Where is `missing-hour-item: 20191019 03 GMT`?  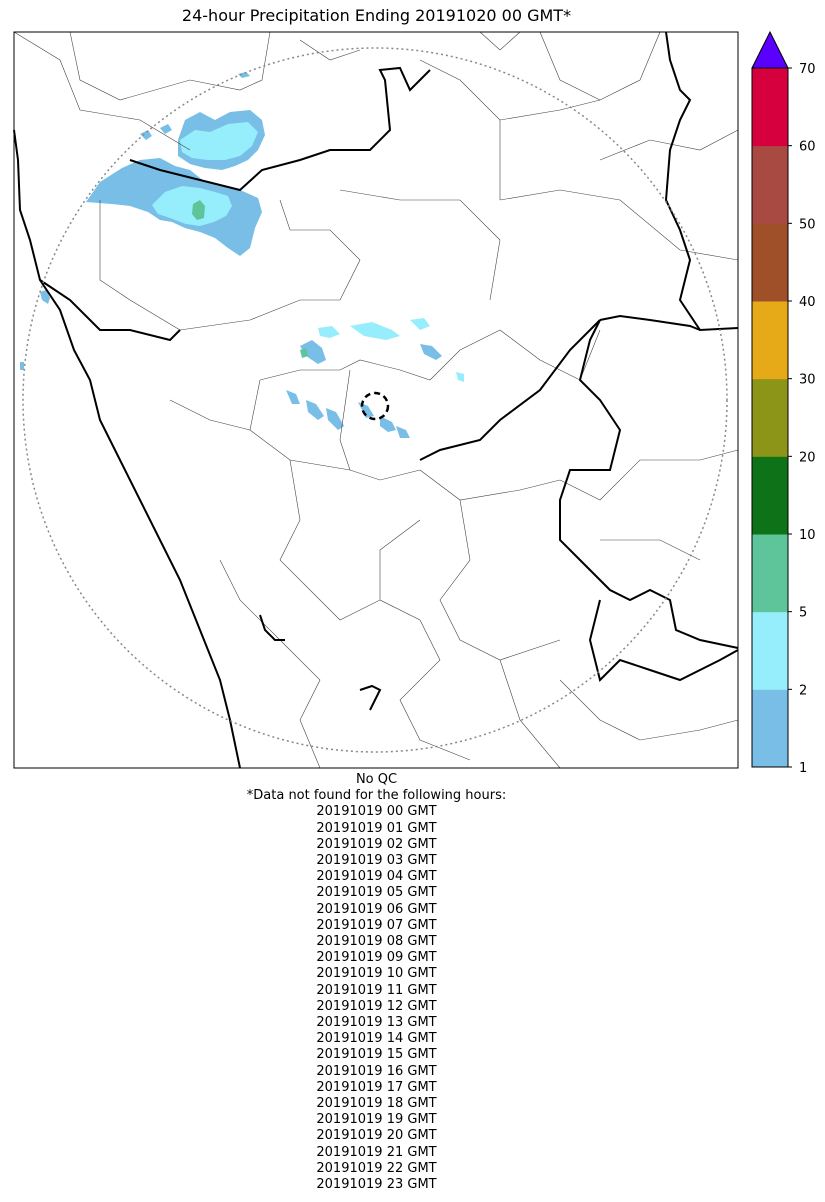 missing-hour-item: 20191019 03 GMT is located at coordinates (376, 861).